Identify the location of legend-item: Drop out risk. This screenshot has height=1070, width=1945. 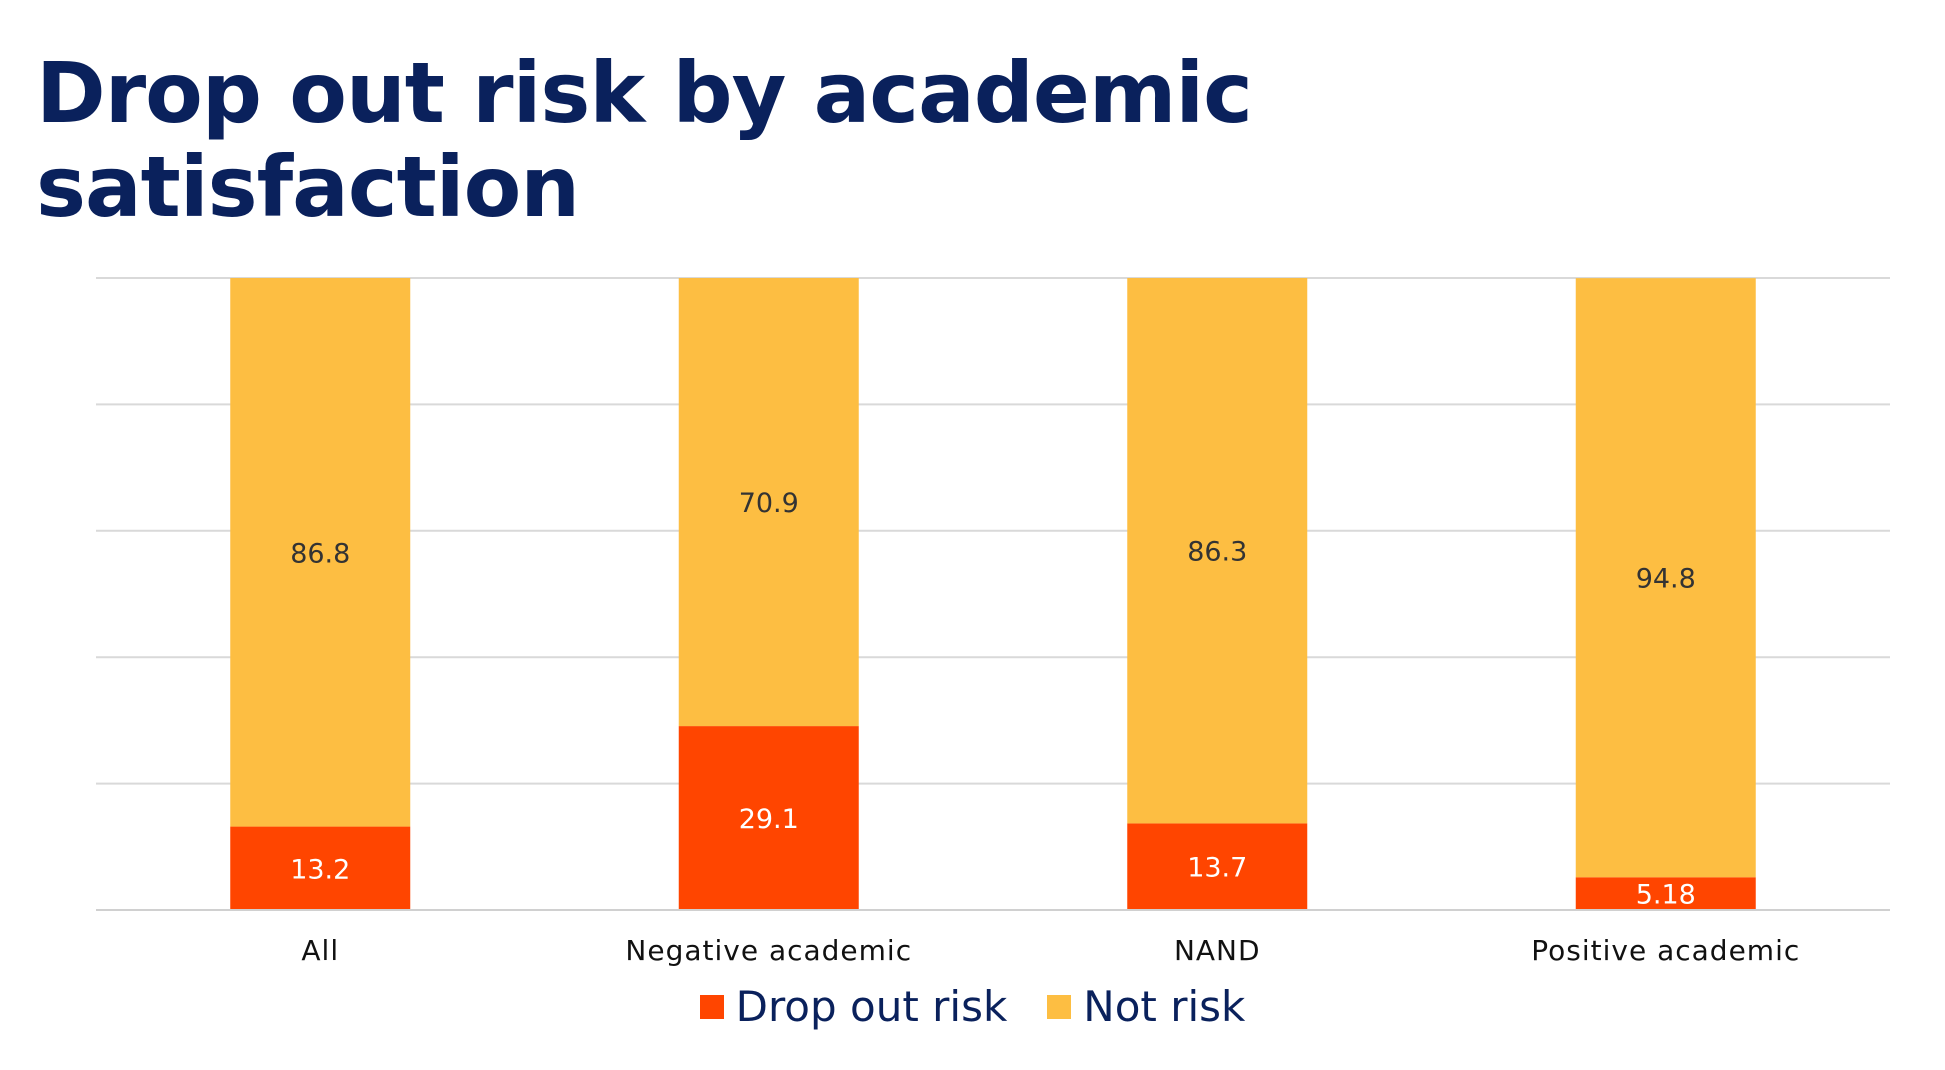
(853, 1006).